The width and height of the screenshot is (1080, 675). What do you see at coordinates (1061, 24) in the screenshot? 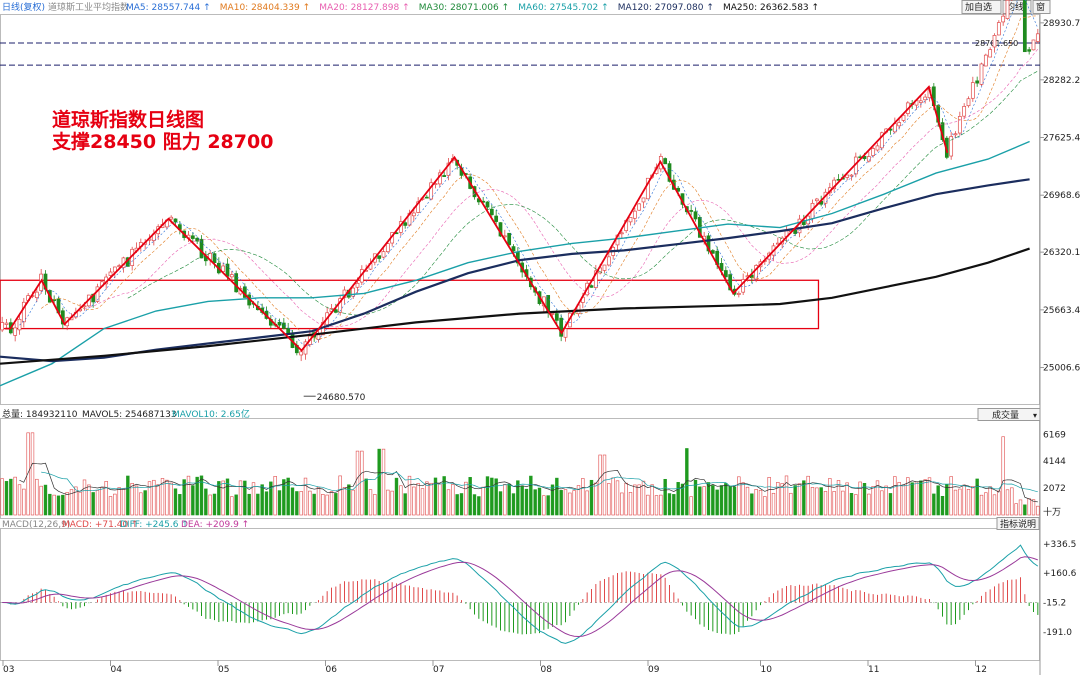
I see `price-tick-label-0: 28930.70` at bounding box center [1061, 24].